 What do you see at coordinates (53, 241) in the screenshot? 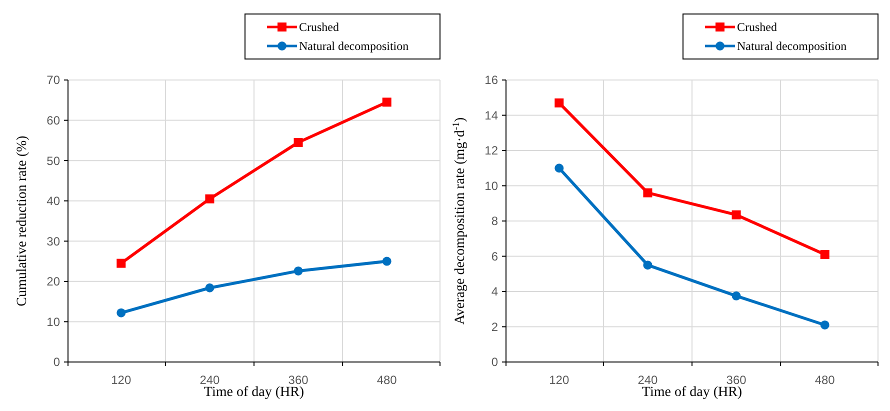
I see `y-tick-label: 30` at bounding box center [53, 241].